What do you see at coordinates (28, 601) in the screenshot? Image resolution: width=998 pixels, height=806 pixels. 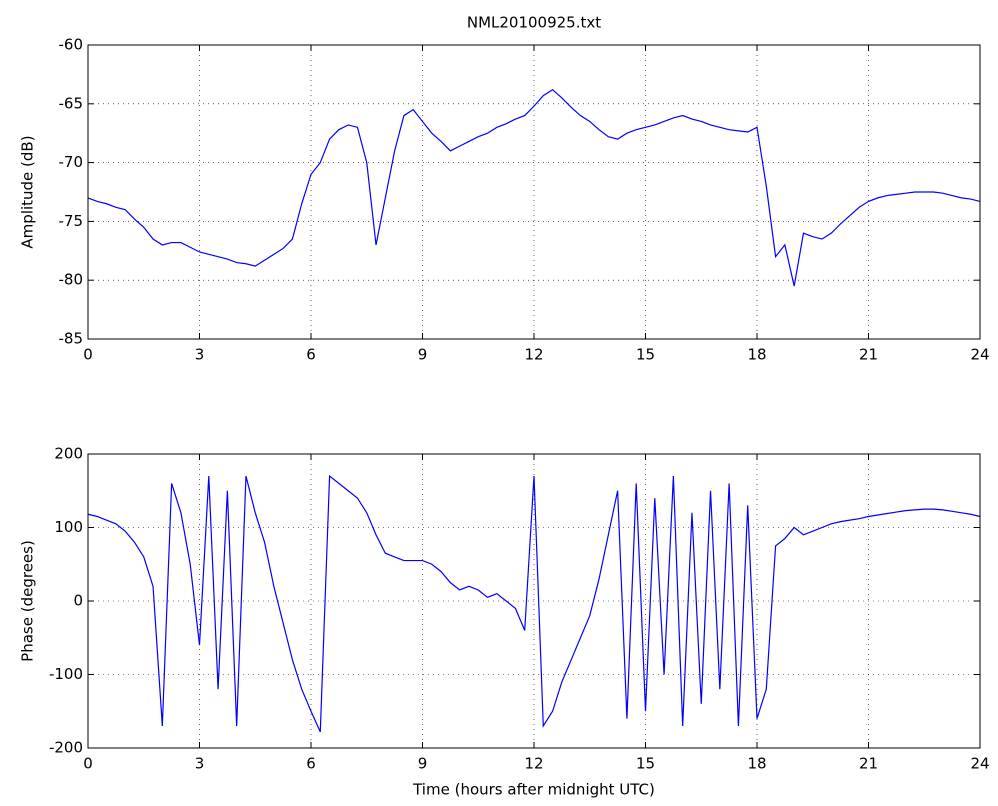 I see `y-axis-label: Phase (degrees)` at bounding box center [28, 601].